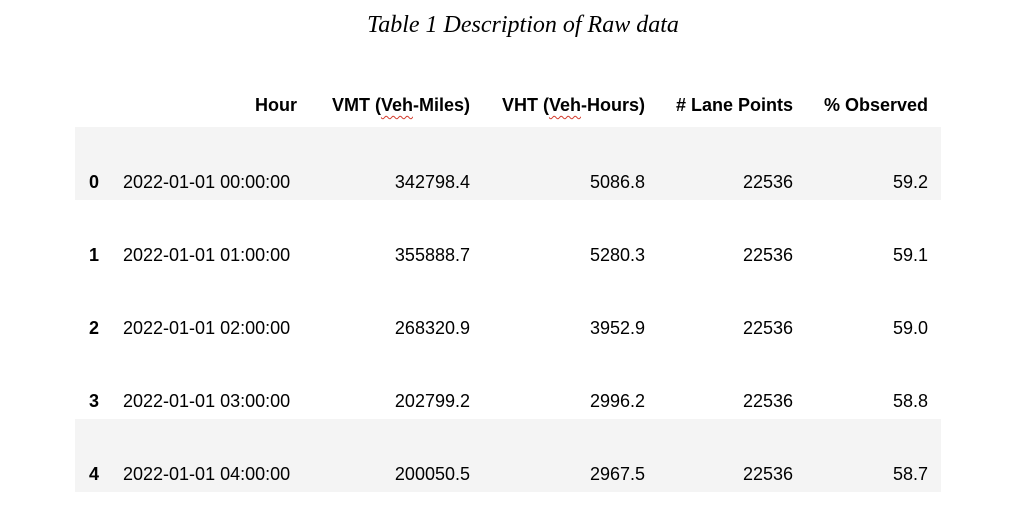 Image resolution: width=1009 pixels, height=526 pixels. Describe the element at coordinates (910, 328) in the screenshot. I see `cell-observed: 59.0` at that location.